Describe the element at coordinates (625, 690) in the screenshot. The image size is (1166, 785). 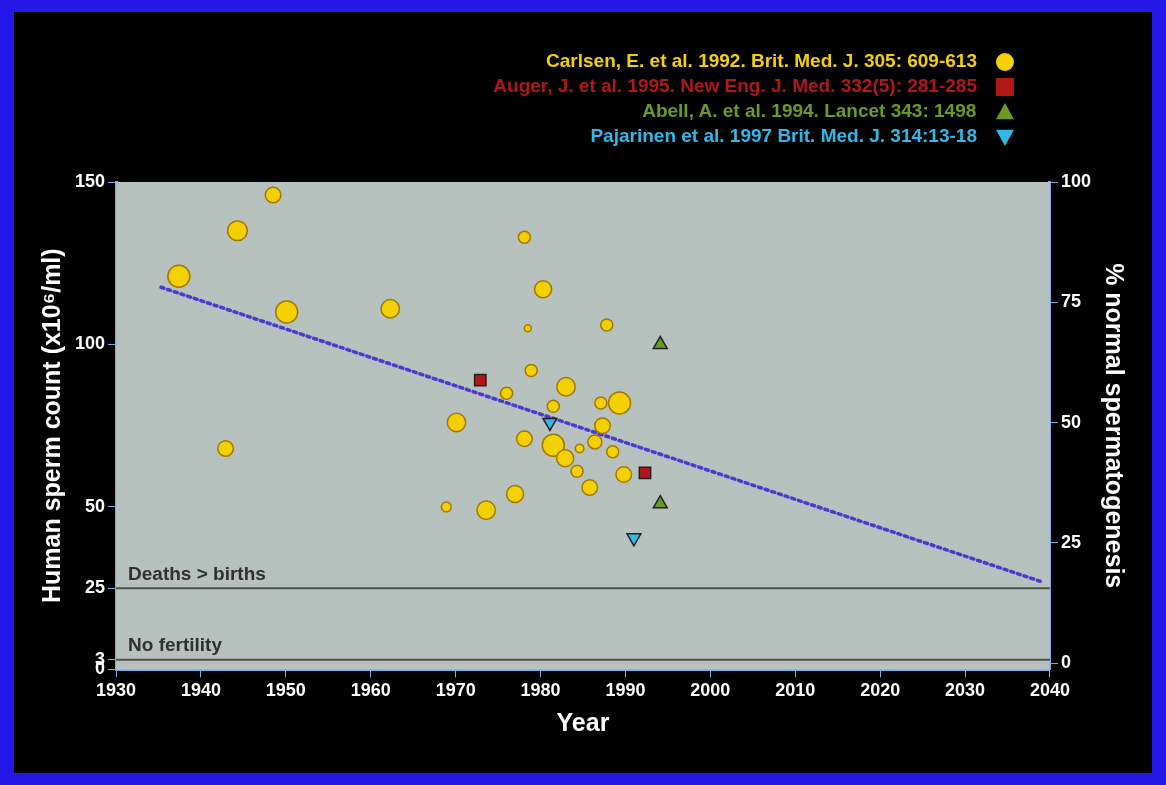
I see `x-tick-label: 1990` at that location.